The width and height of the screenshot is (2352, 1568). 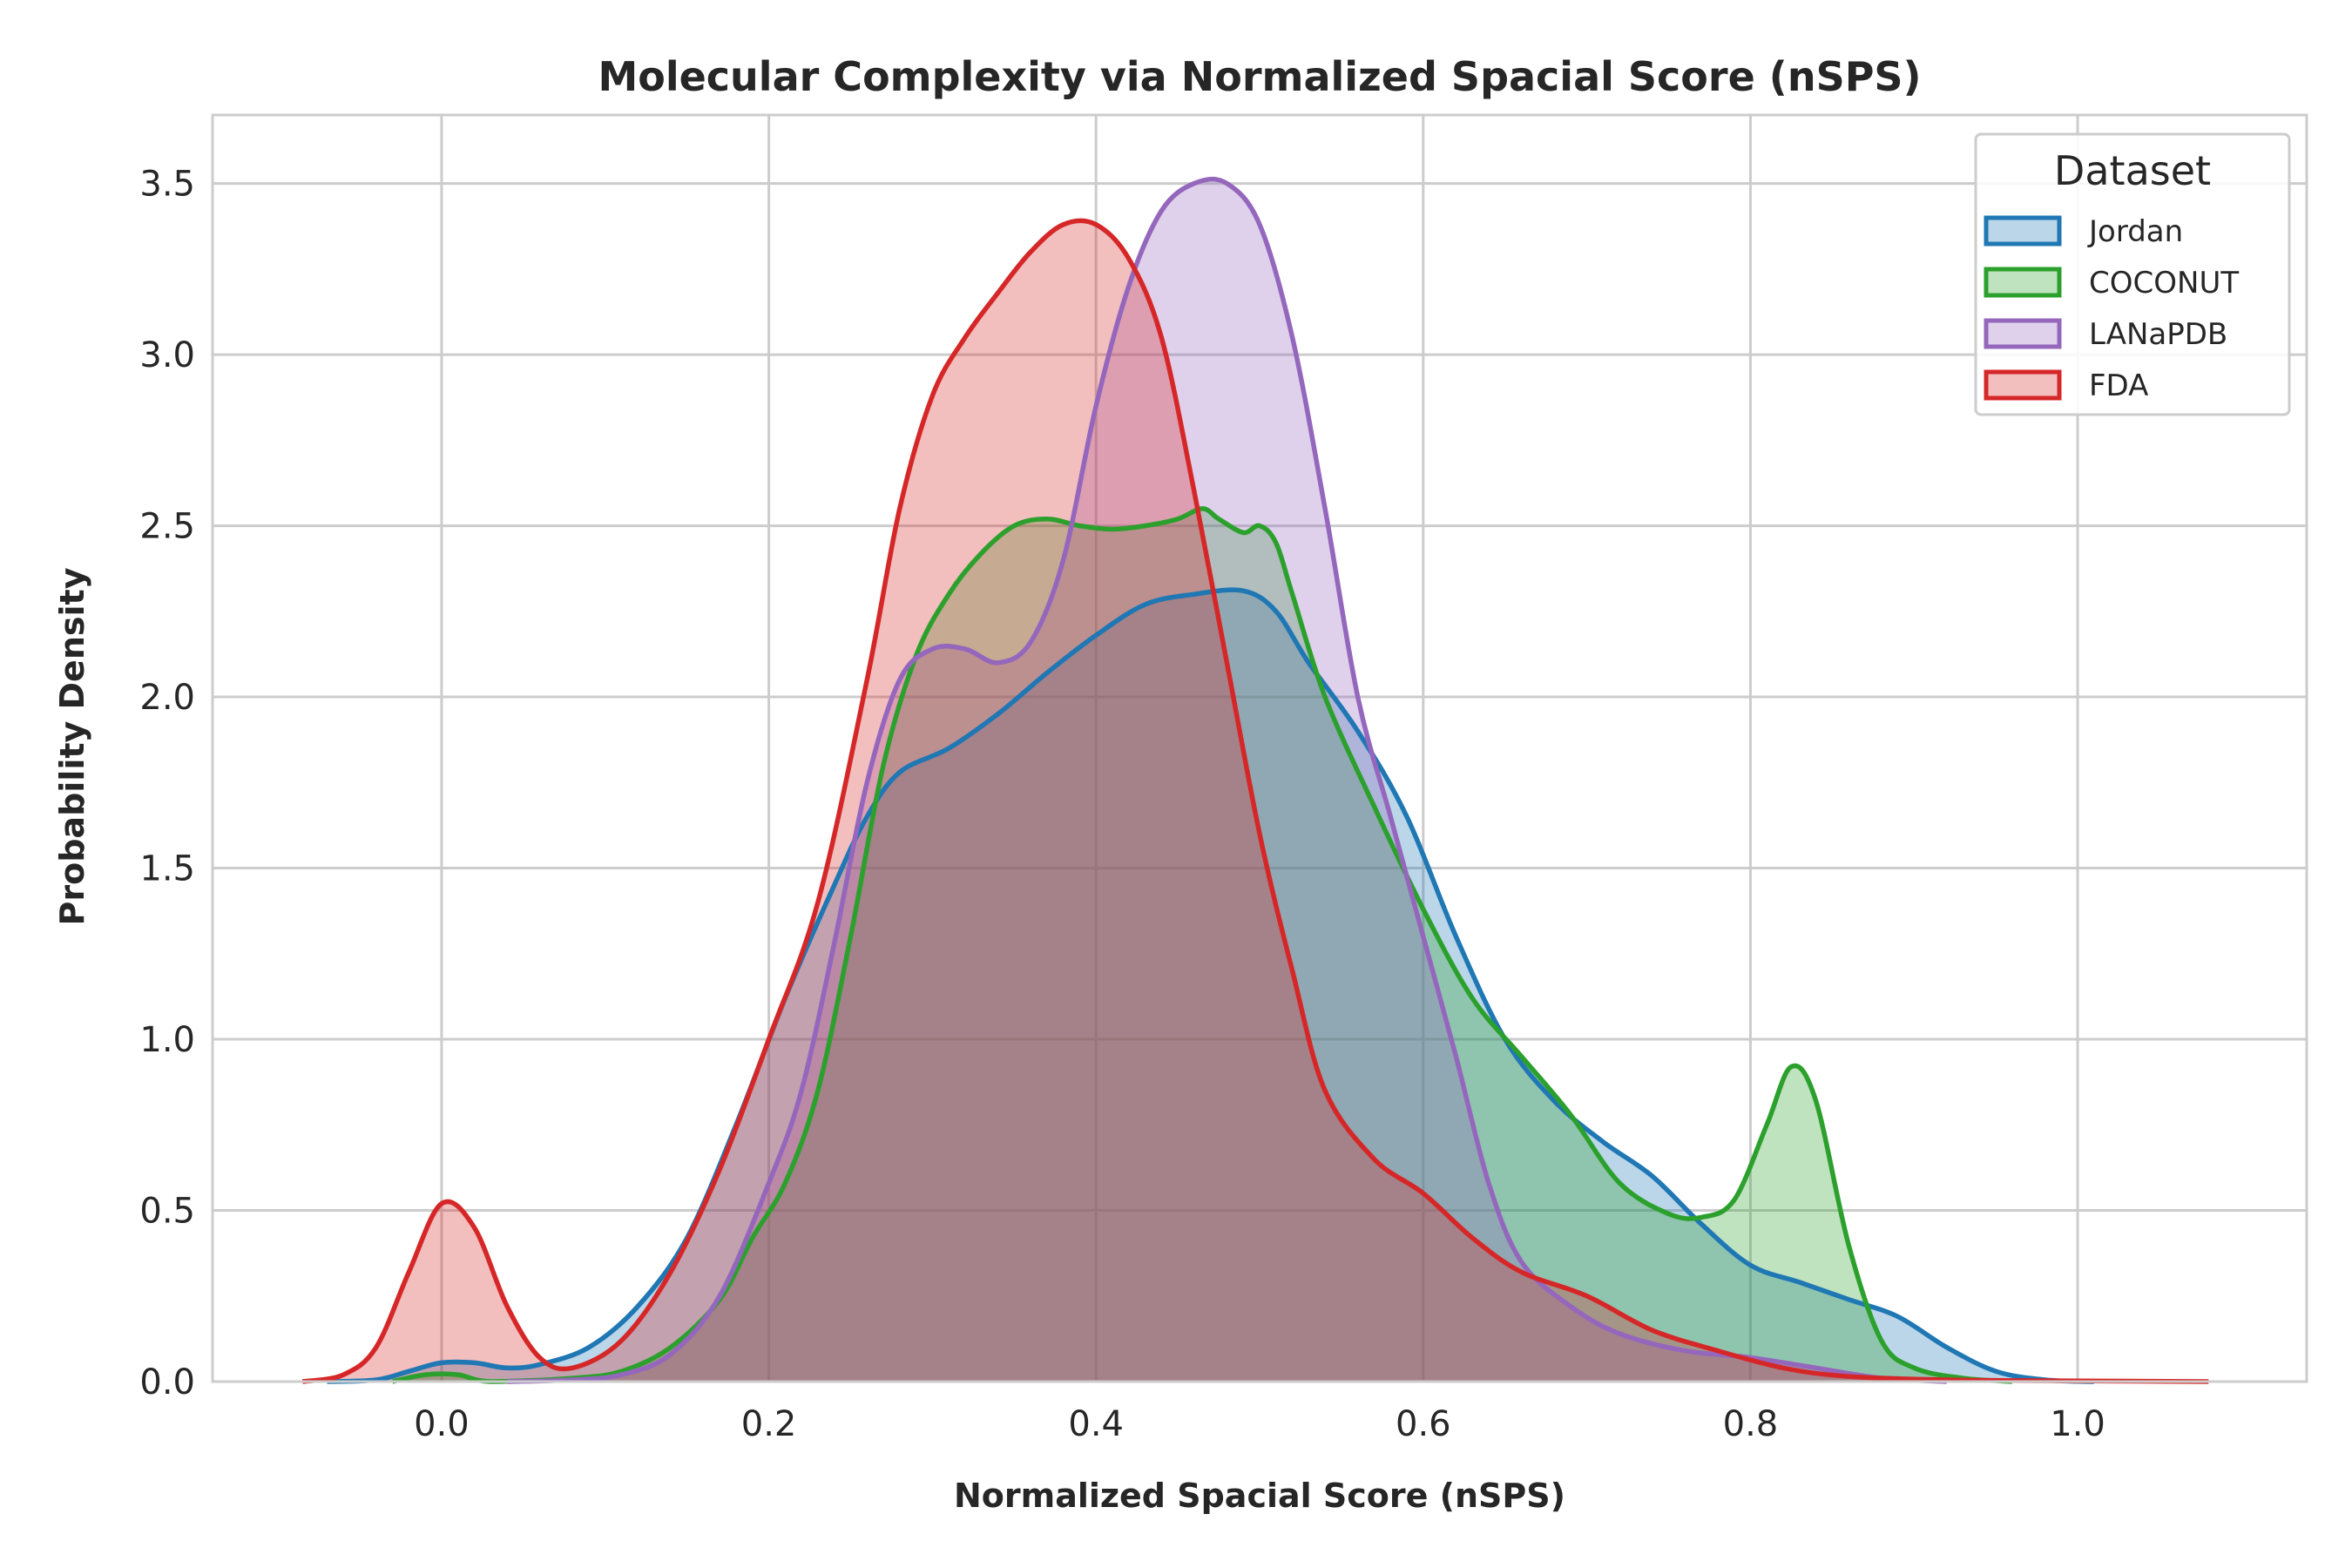 What do you see at coordinates (1096, 1424) in the screenshot?
I see `x-tick-label: 0.4` at bounding box center [1096, 1424].